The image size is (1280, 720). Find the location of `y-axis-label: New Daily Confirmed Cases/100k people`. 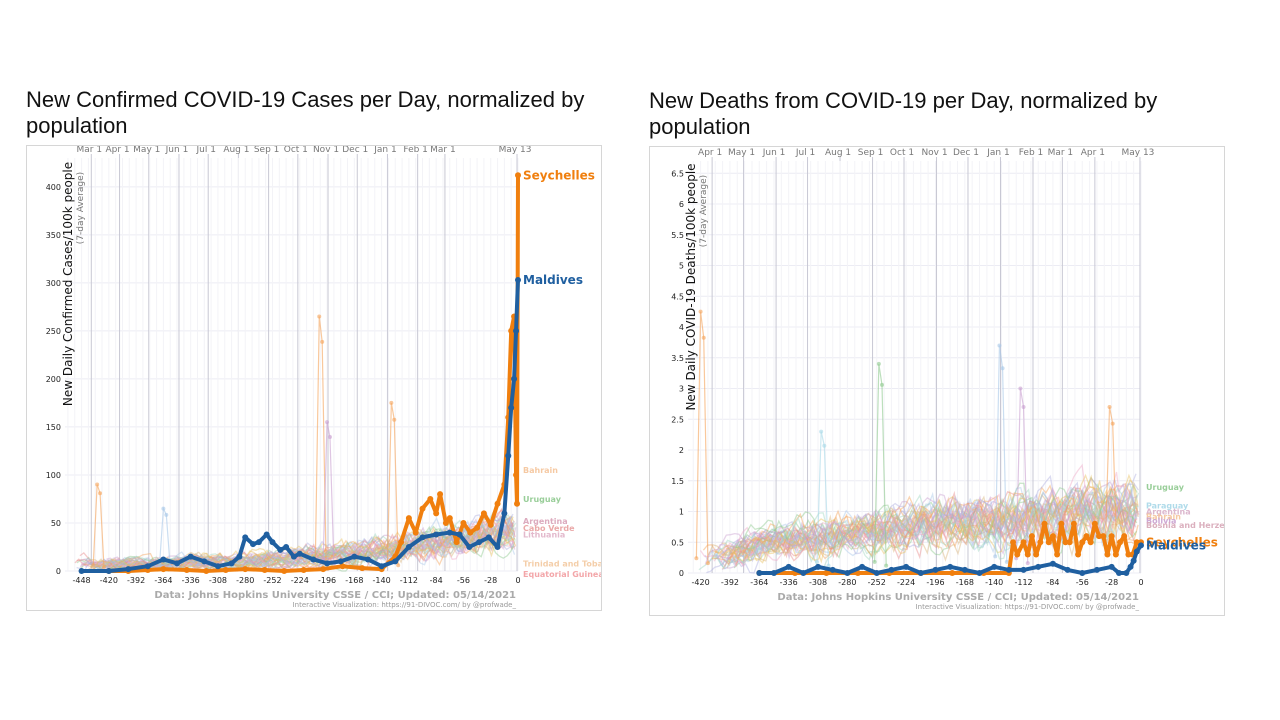

y-axis-label: New Daily Confirmed Cases/100k people is located at coordinates (68, 284).